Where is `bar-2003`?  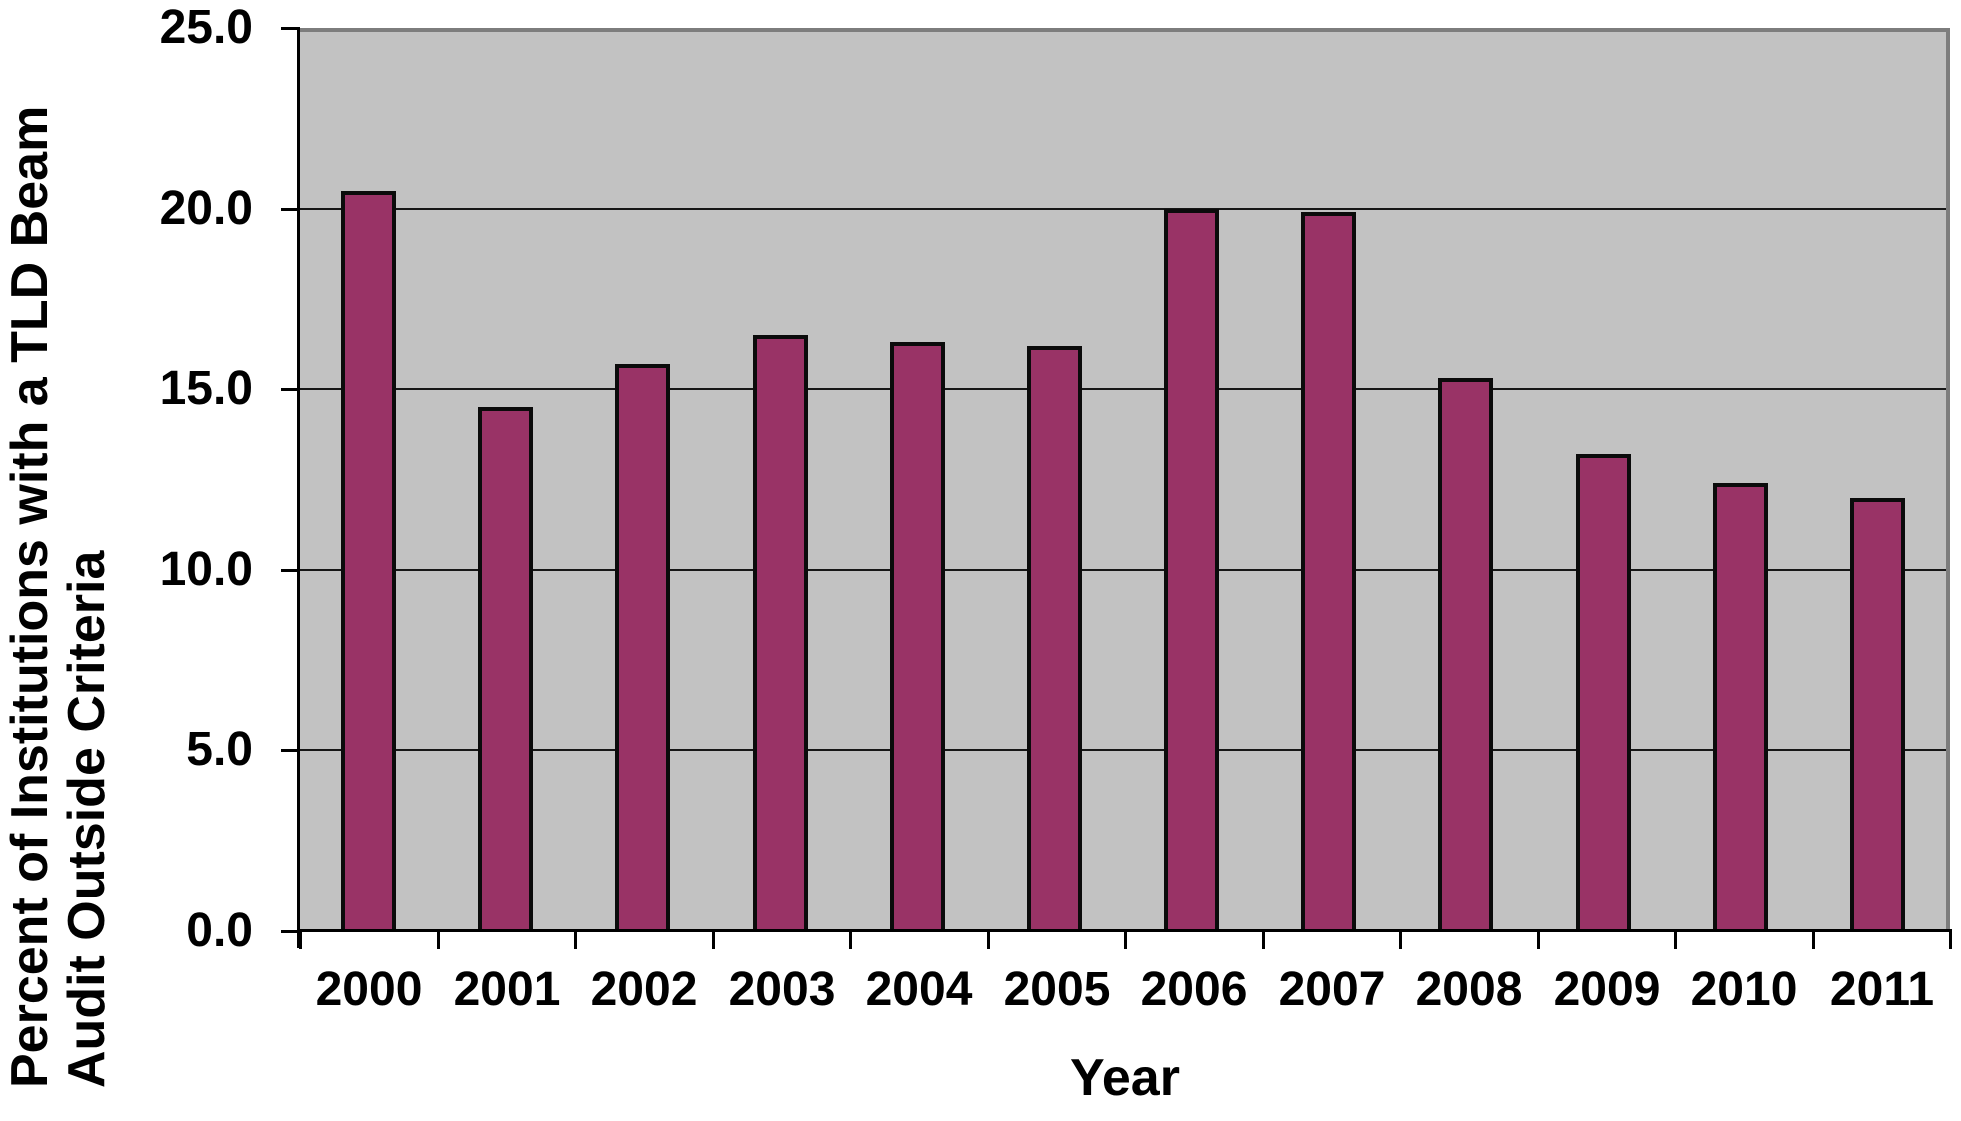 bar-2003 is located at coordinates (780, 633).